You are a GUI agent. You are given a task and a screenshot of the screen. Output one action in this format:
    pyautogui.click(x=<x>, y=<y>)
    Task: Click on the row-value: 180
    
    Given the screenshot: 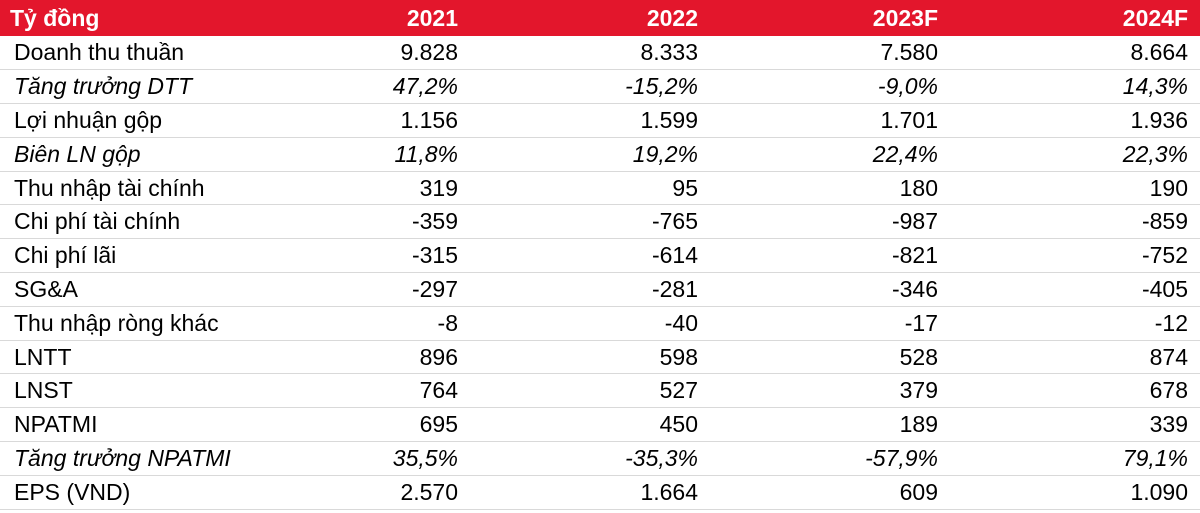 What is the action you would take?
    pyautogui.click(x=918, y=187)
    